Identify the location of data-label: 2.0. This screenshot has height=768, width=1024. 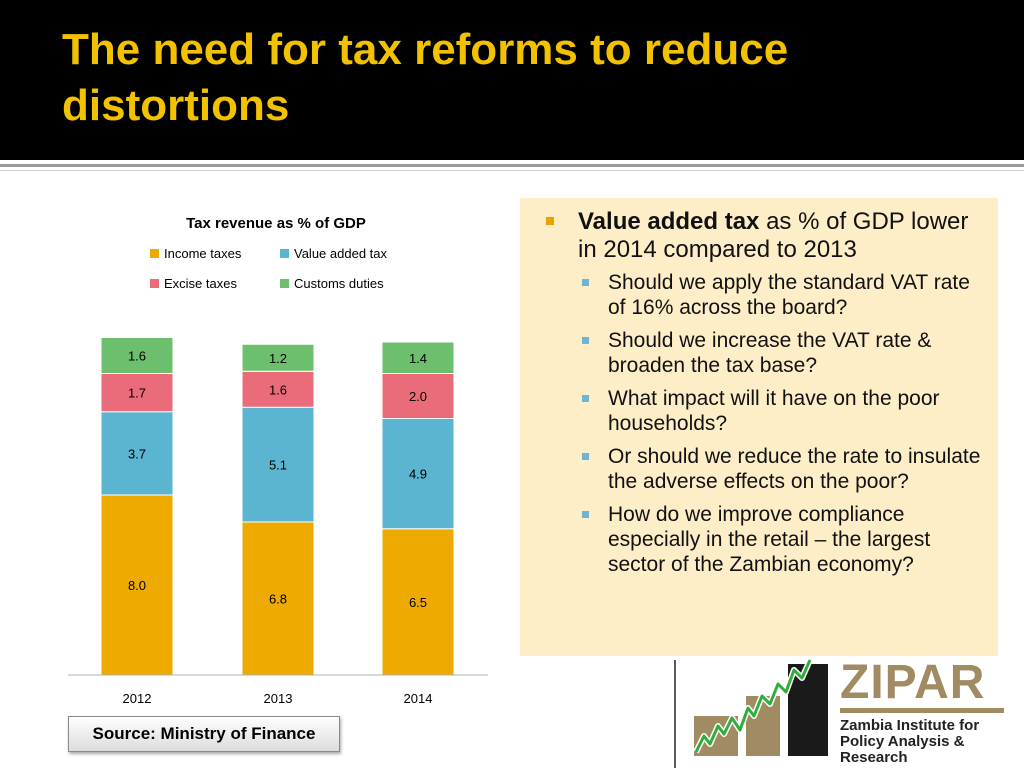
(418, 396).